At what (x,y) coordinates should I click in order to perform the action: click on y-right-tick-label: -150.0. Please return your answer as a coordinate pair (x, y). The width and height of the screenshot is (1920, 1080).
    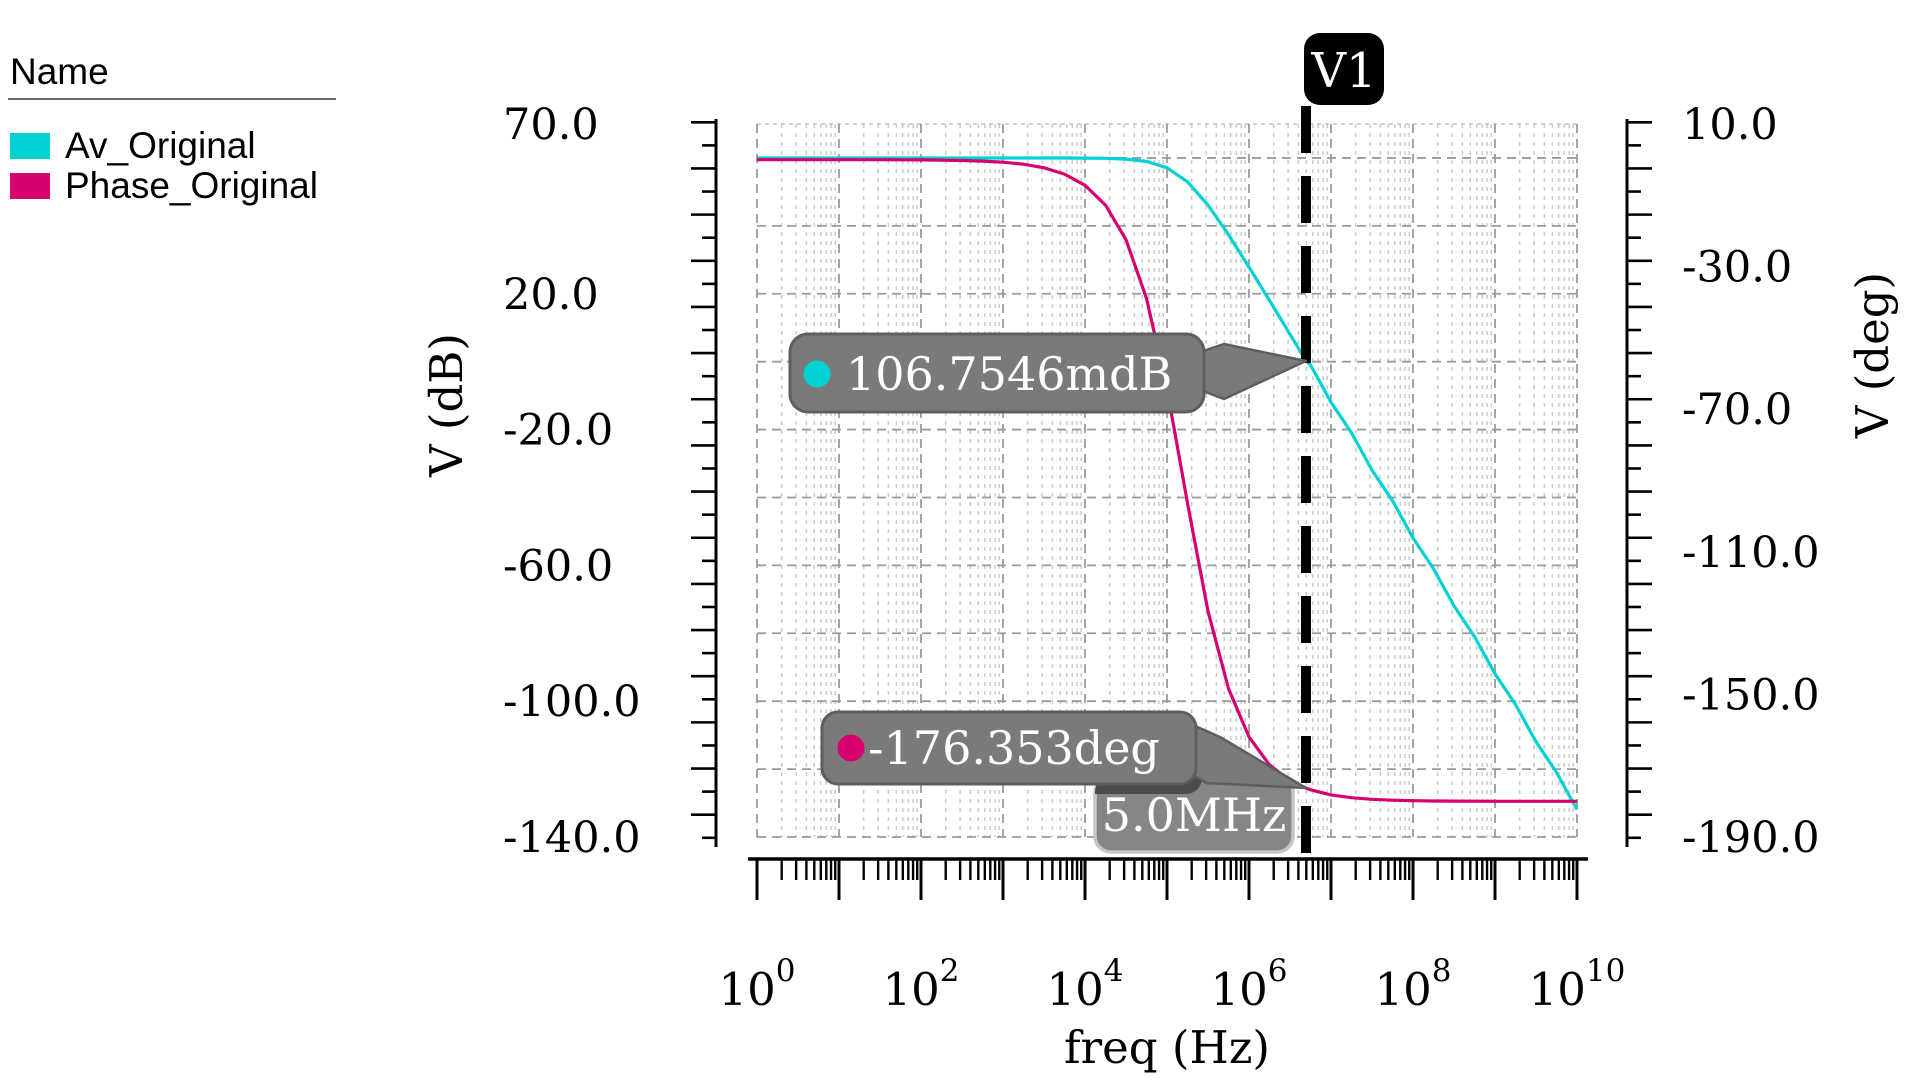
    Looking at the image, I should click on (1751, 695).